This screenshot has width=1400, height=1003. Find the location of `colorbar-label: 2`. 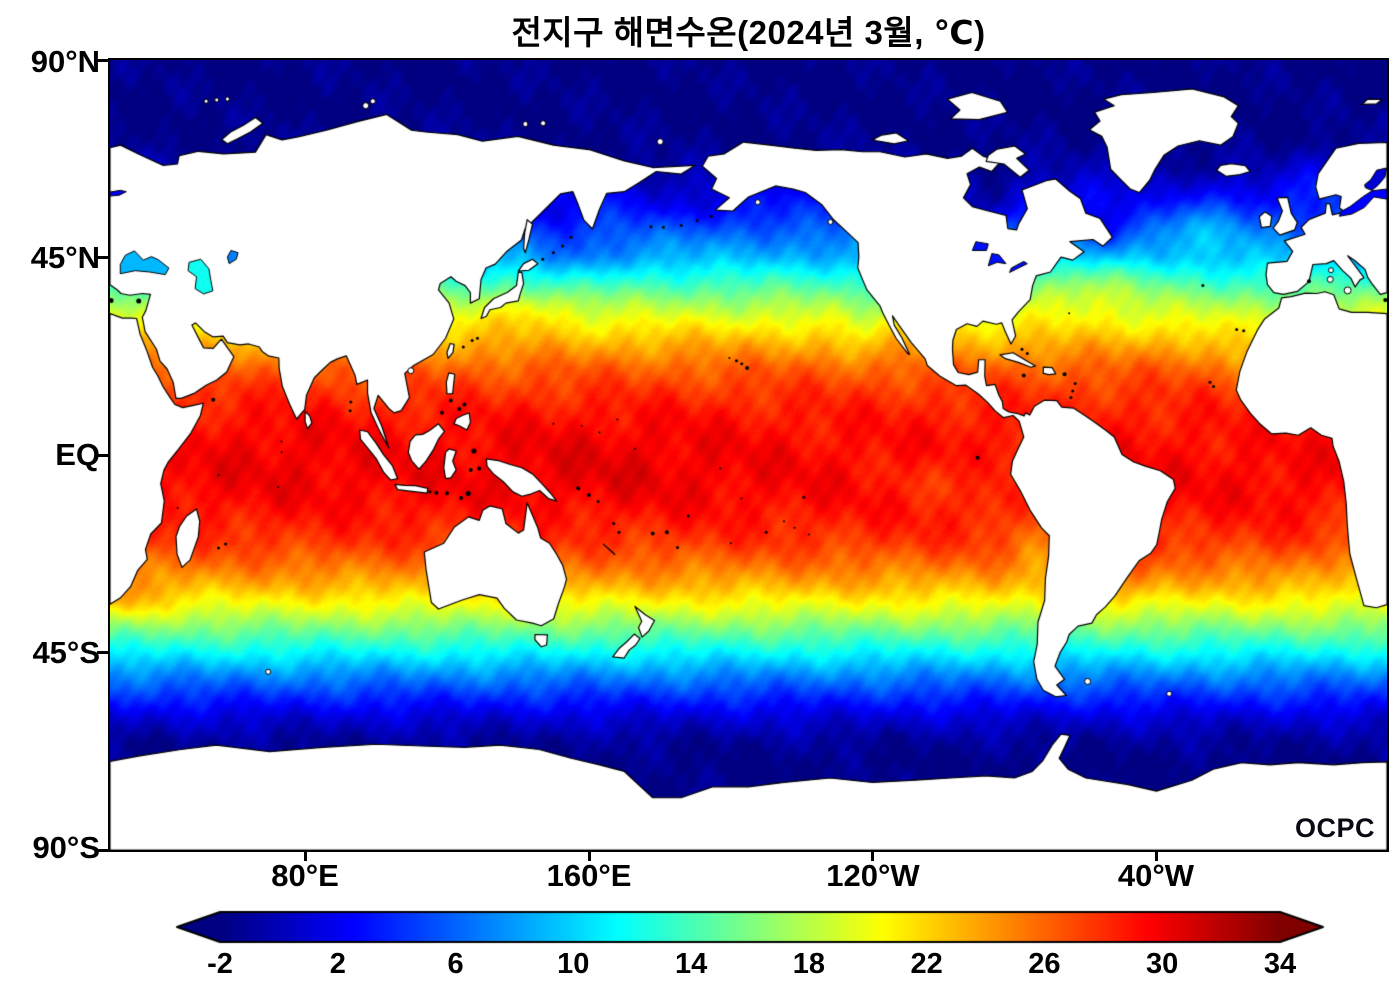

colorbar-label: 2 is located at coordinates (337, 964).